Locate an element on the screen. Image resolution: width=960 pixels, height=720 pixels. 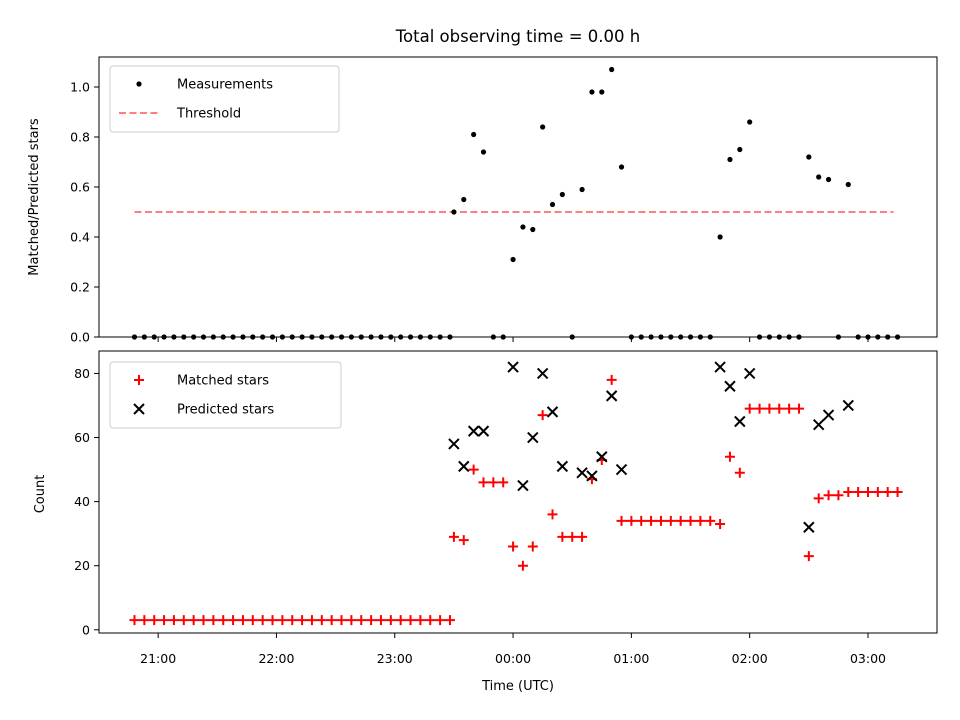
bottom-x-tick-label: 22:00 is located at coordinates (276, 658).